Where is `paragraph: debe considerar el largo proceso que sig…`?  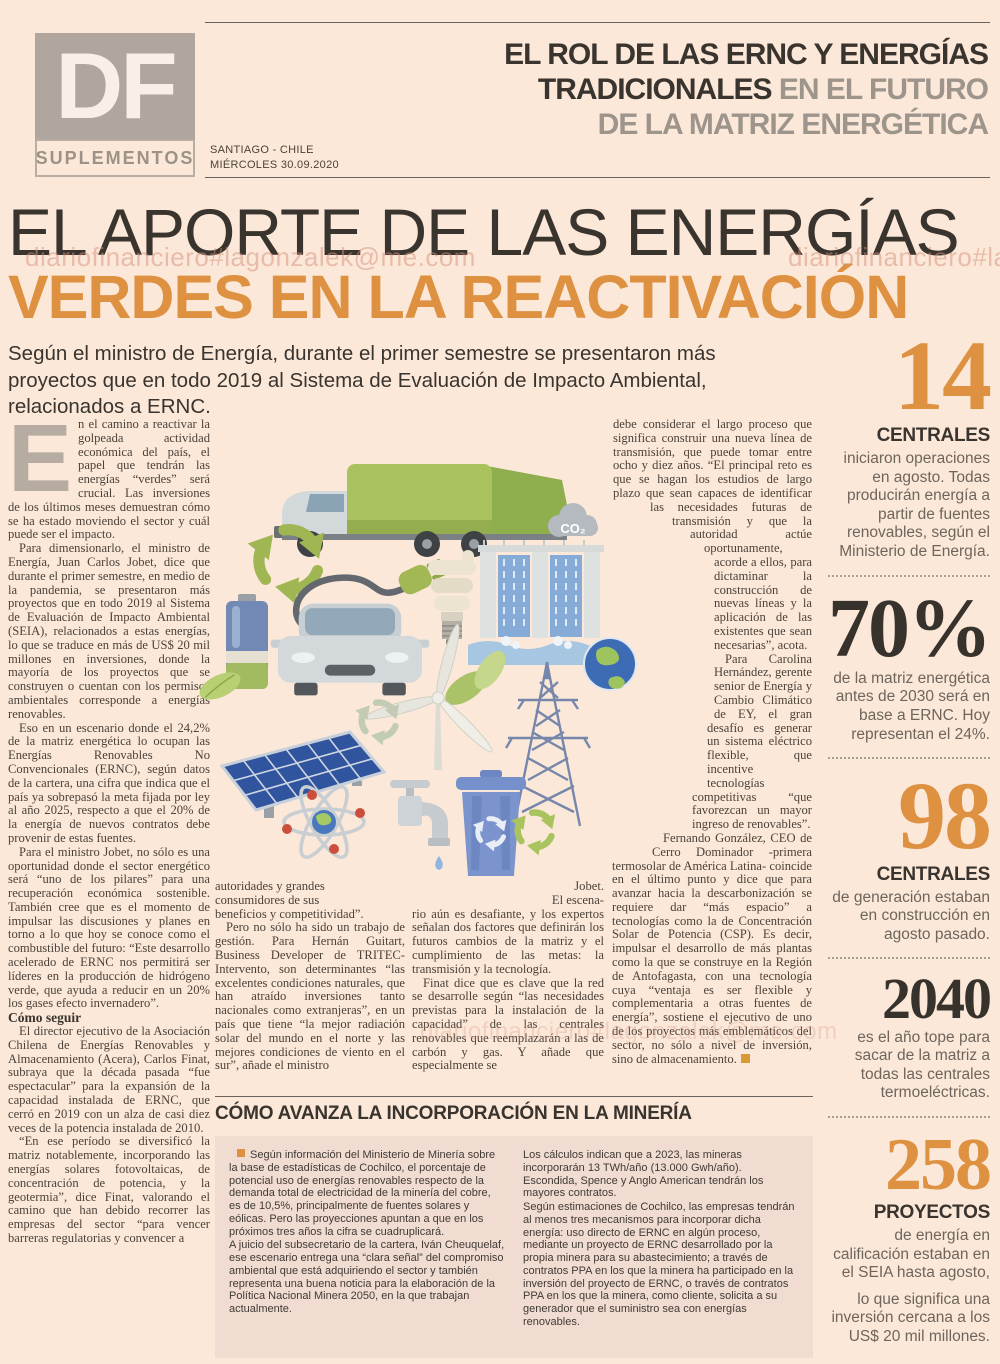
paragraph: debe considerar el largo proceso que sig… is located at coordinates (712, 534).